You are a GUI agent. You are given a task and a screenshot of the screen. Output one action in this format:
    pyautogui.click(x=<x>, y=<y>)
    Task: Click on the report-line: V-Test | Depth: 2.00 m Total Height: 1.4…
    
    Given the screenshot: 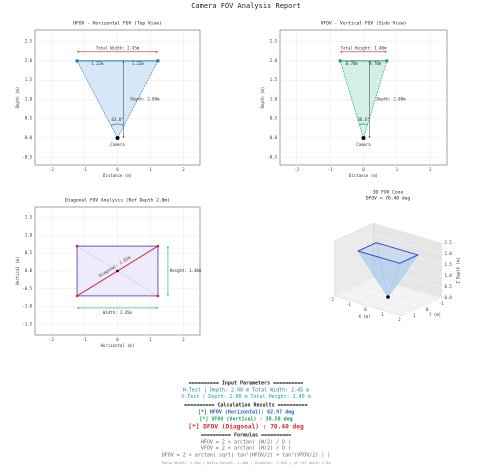 What is the action you would take?
    pyautogui.click(x=245, y=397)
    